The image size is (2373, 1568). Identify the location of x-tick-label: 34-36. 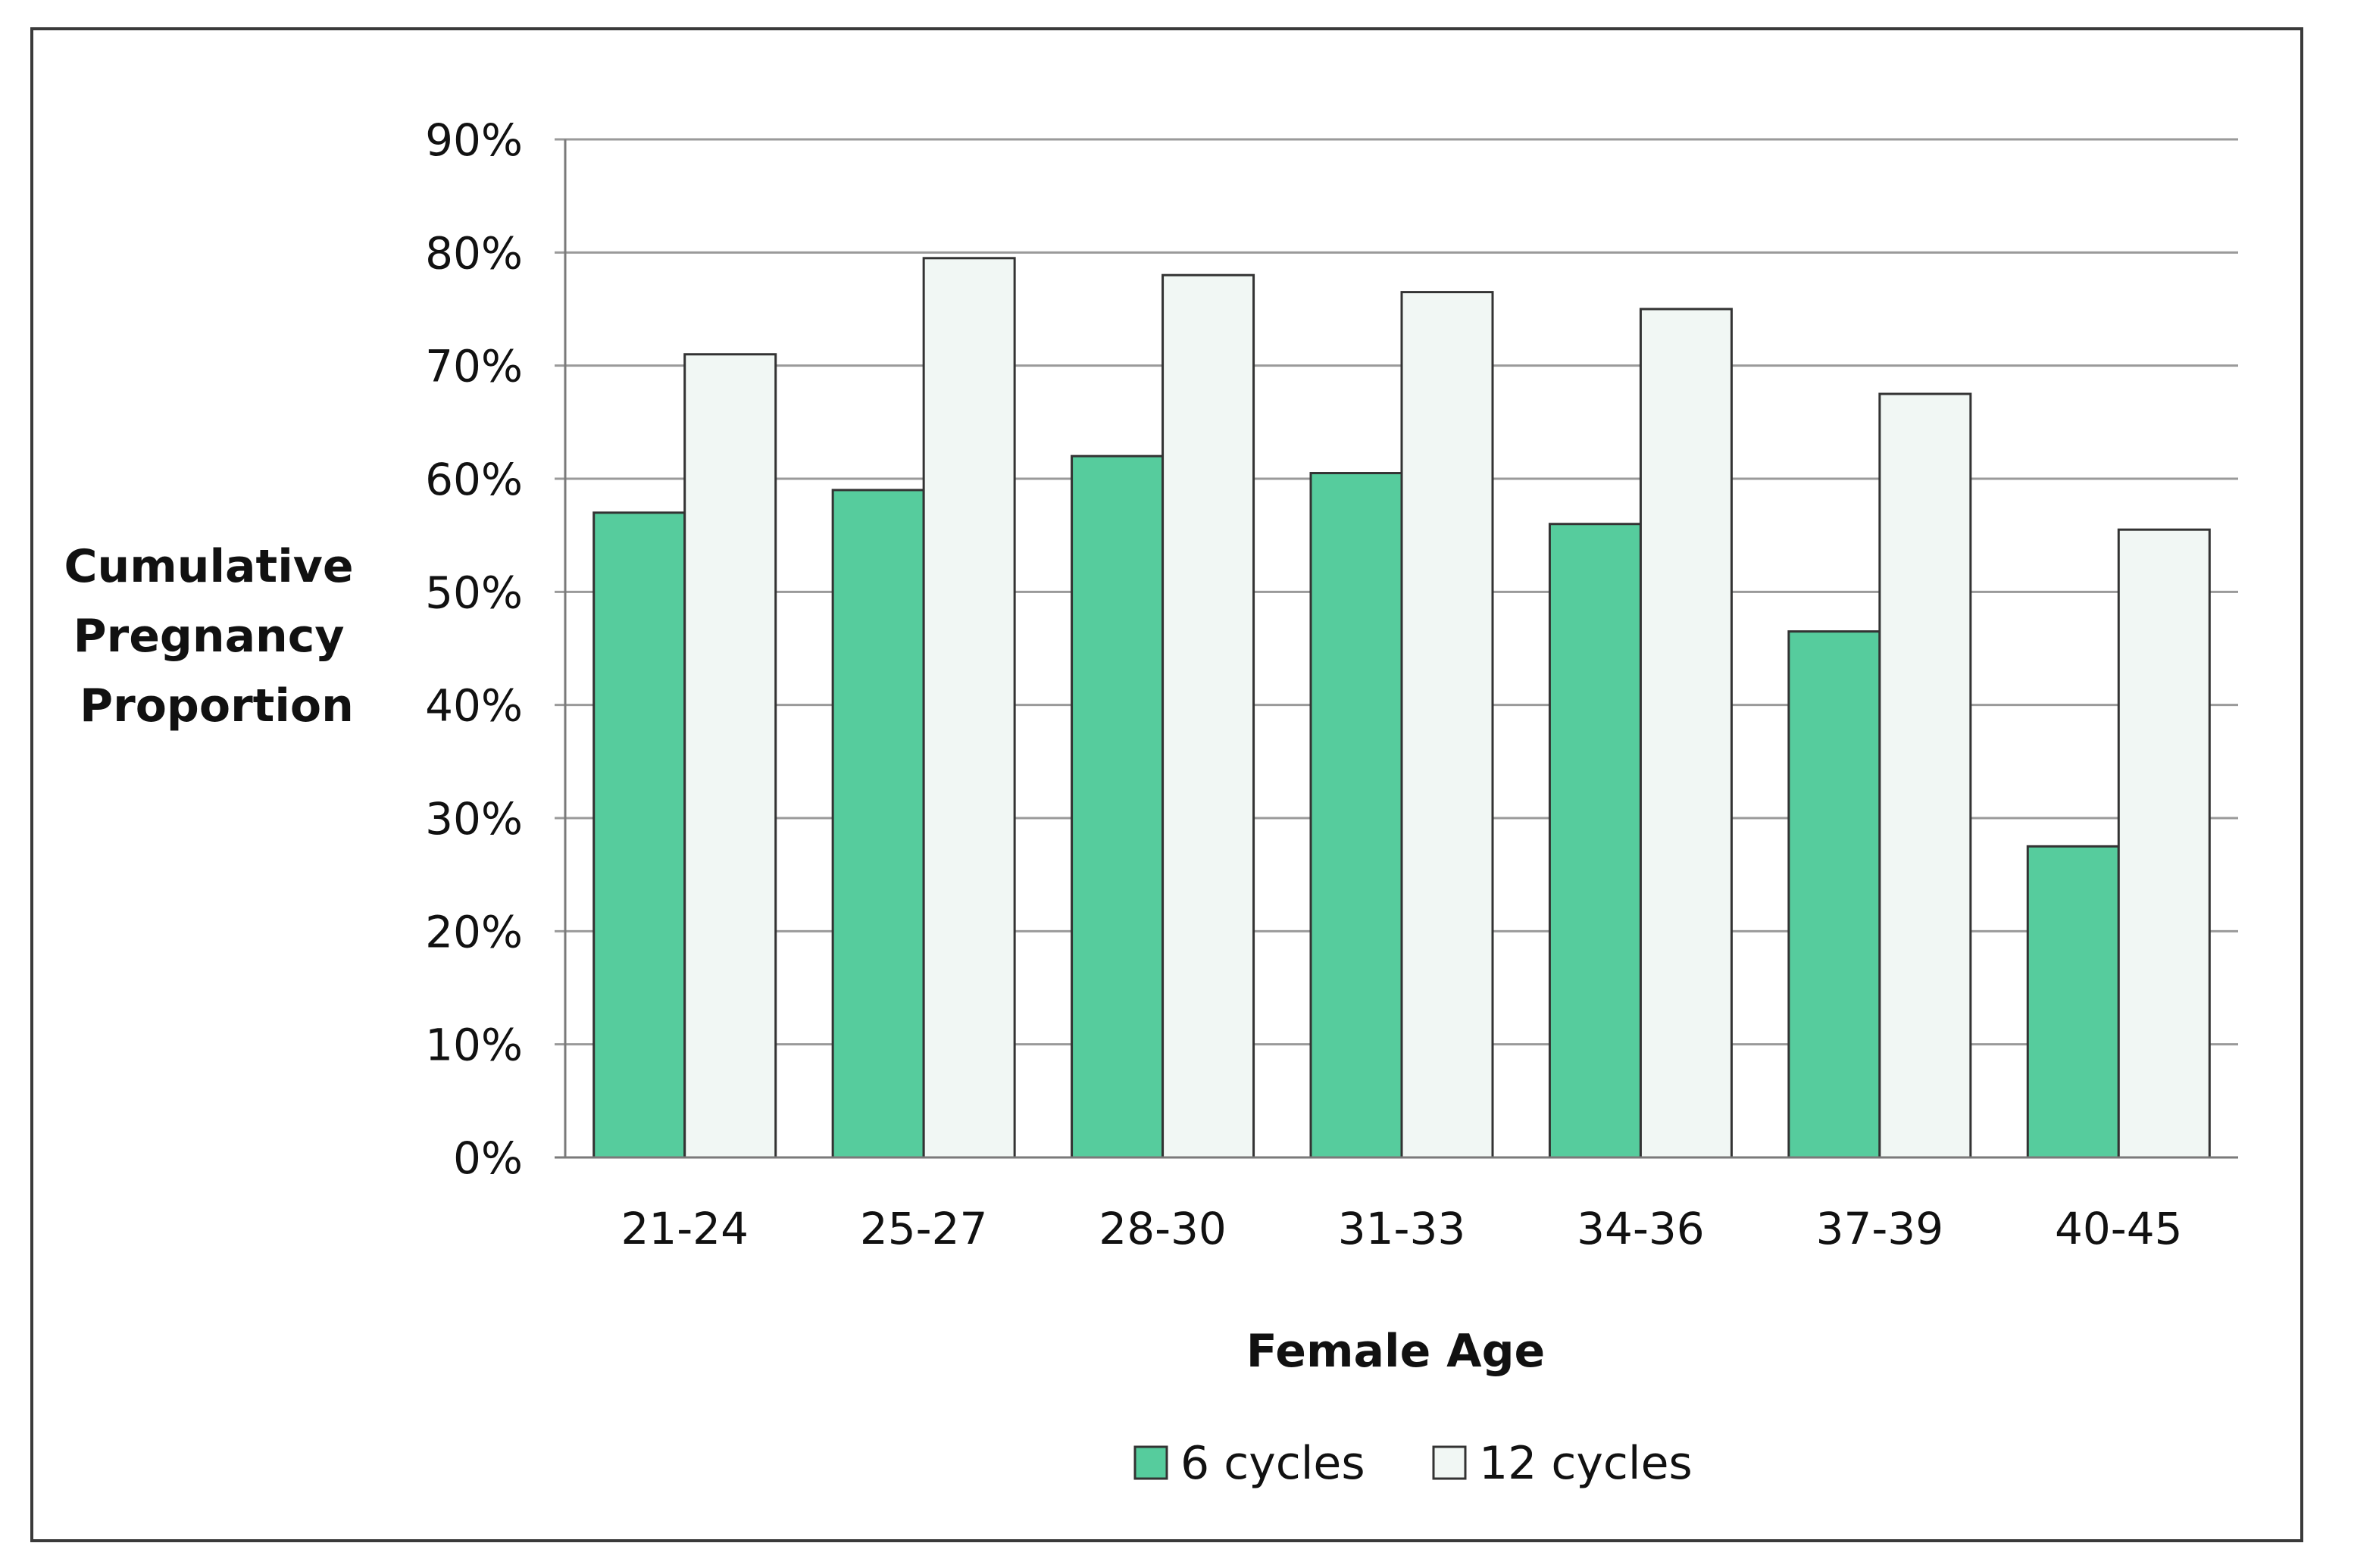
(1641, 1229).